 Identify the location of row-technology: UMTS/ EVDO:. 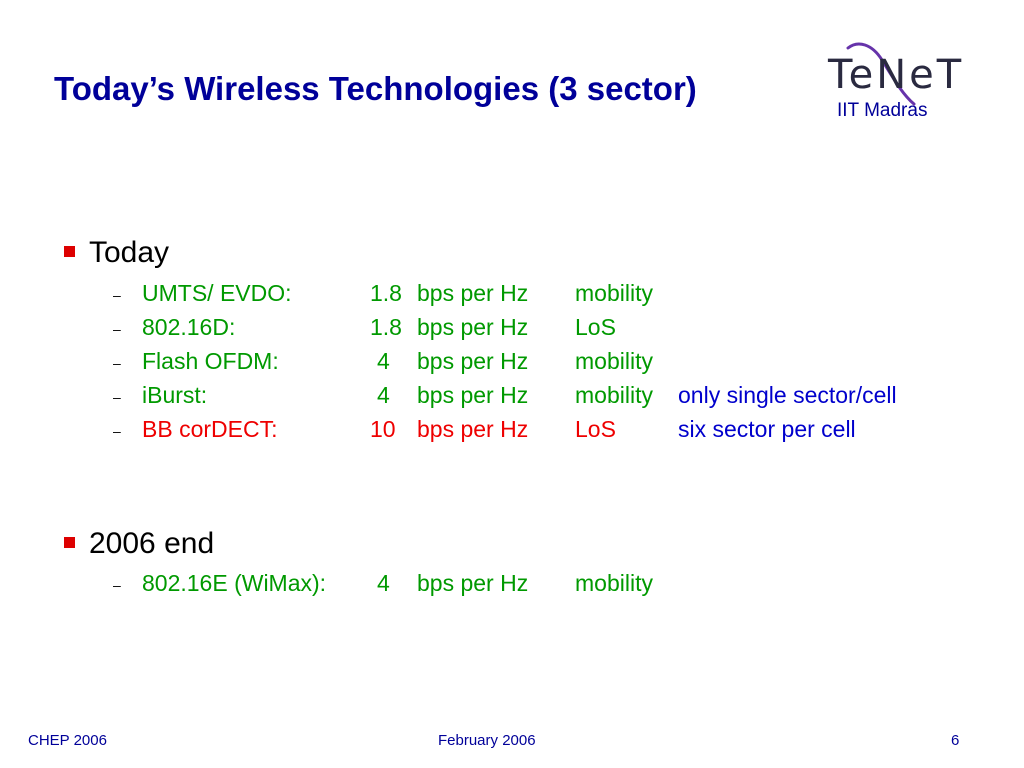
(217, 293).